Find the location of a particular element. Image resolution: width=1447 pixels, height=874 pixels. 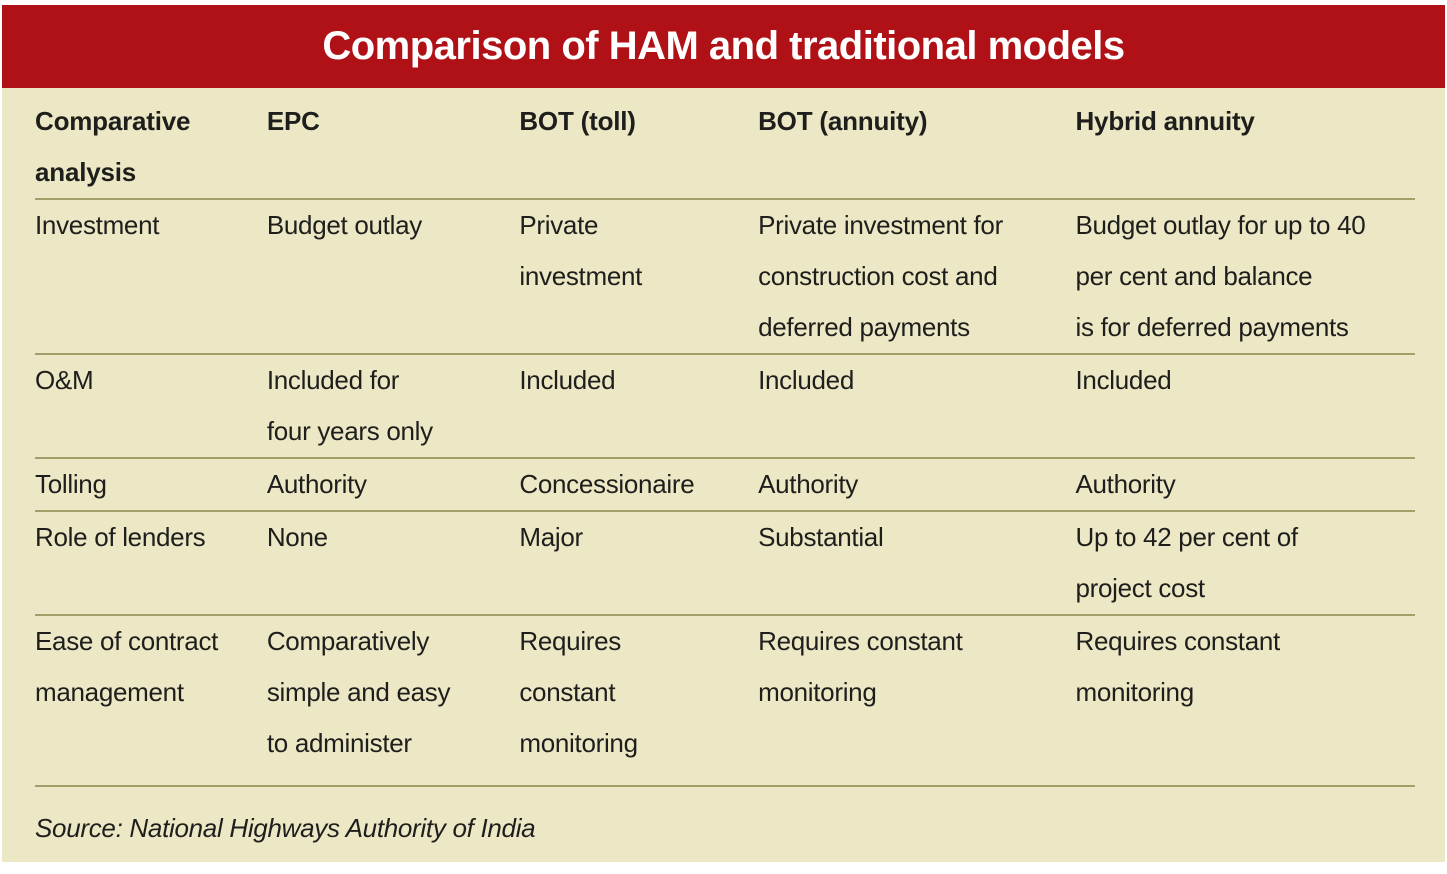

column-header-bot-annuity: BOT (annuity) is located at coordinates (917, 144).